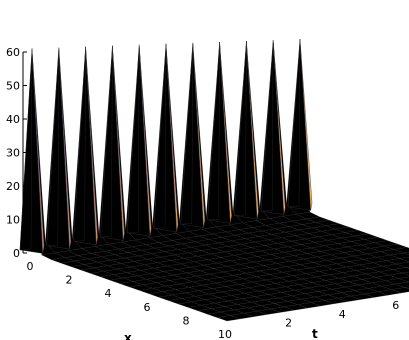 This screenshot has width=409, height=340. What do you see at coordinates (13, 153) in the screenshot?
I see `z-tick-label: 30` at bounding box center [13, 153].